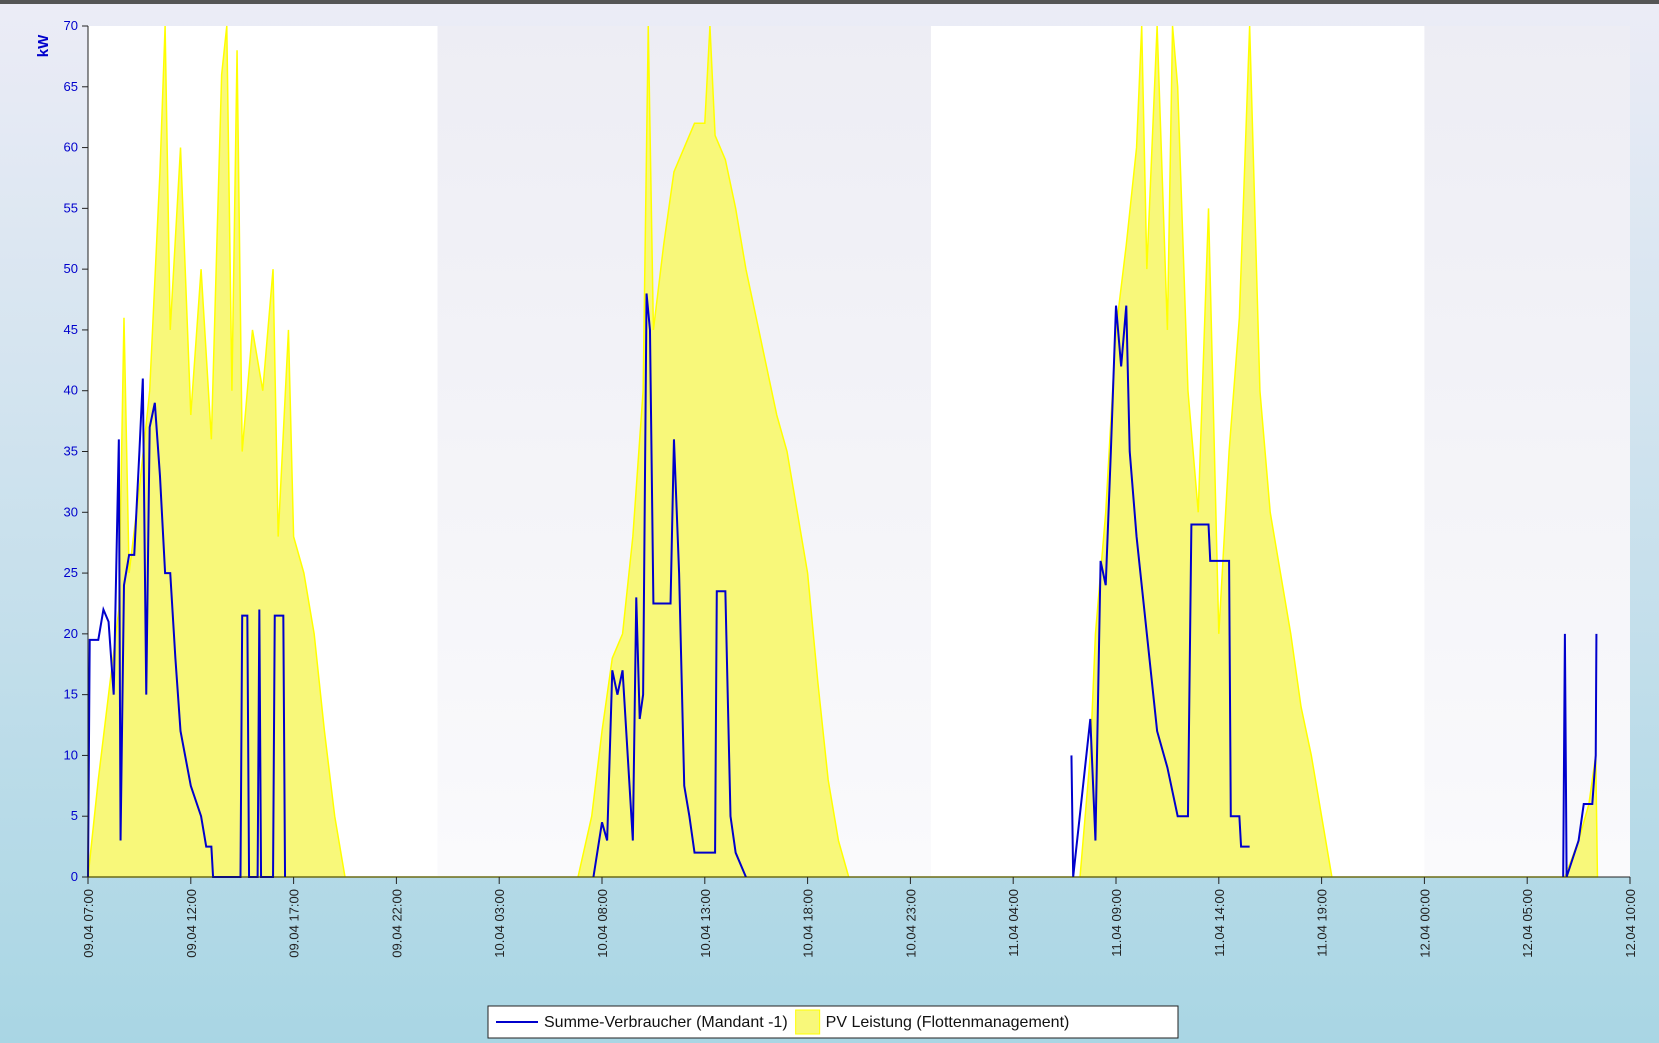  I want to click on legend-label: PV Leistung (Flottenmanagement), so click(948, 1022).